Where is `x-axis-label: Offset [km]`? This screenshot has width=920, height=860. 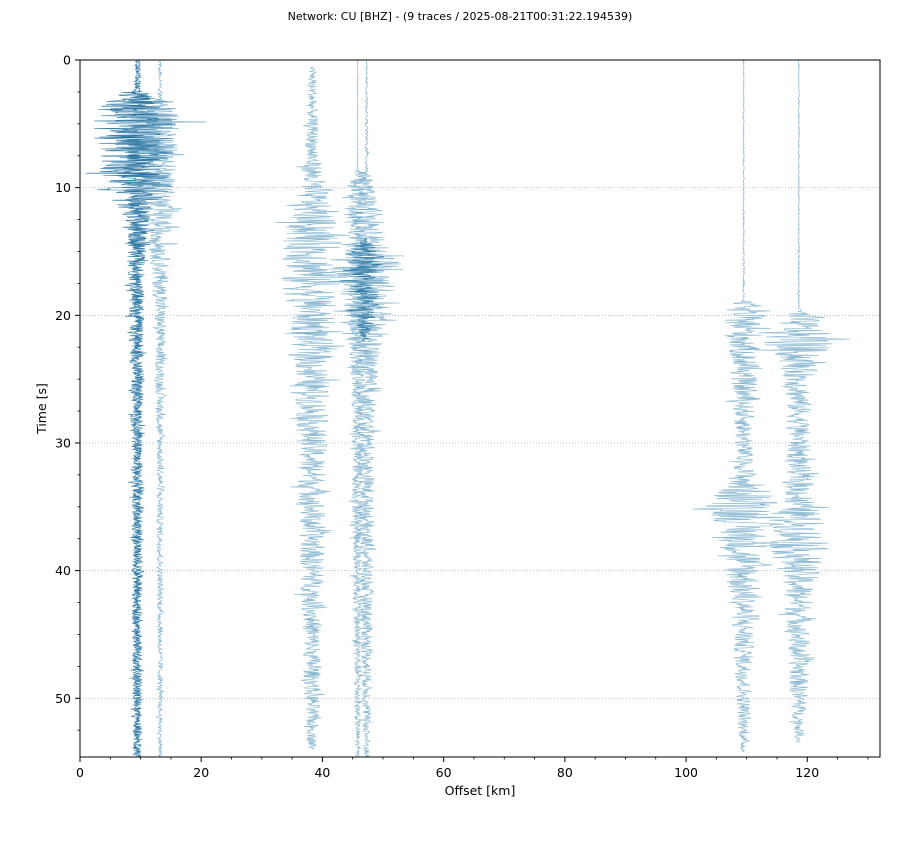 x-axis-label: Offset [km] is located at coordinates (480, 790).